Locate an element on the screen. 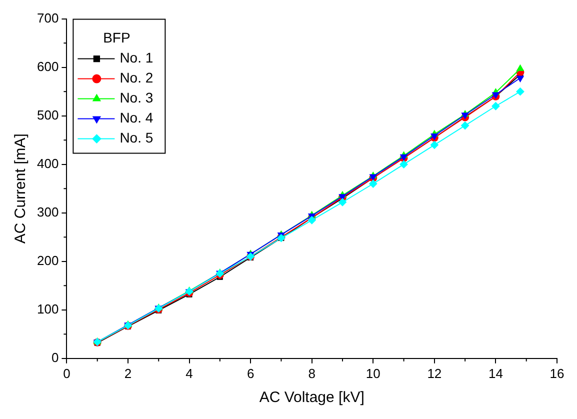 This screenshot has height=419, width=577. x-tick-label: 0 is located at coordinates (66, 373).